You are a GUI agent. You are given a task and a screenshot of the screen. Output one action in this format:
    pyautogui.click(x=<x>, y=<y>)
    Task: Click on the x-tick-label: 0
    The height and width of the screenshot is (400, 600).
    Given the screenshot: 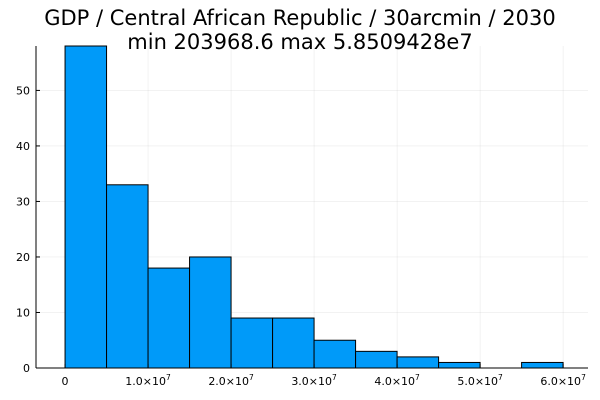 What is the action you would take?
    pyautogui.click(x=65, y=381)
    